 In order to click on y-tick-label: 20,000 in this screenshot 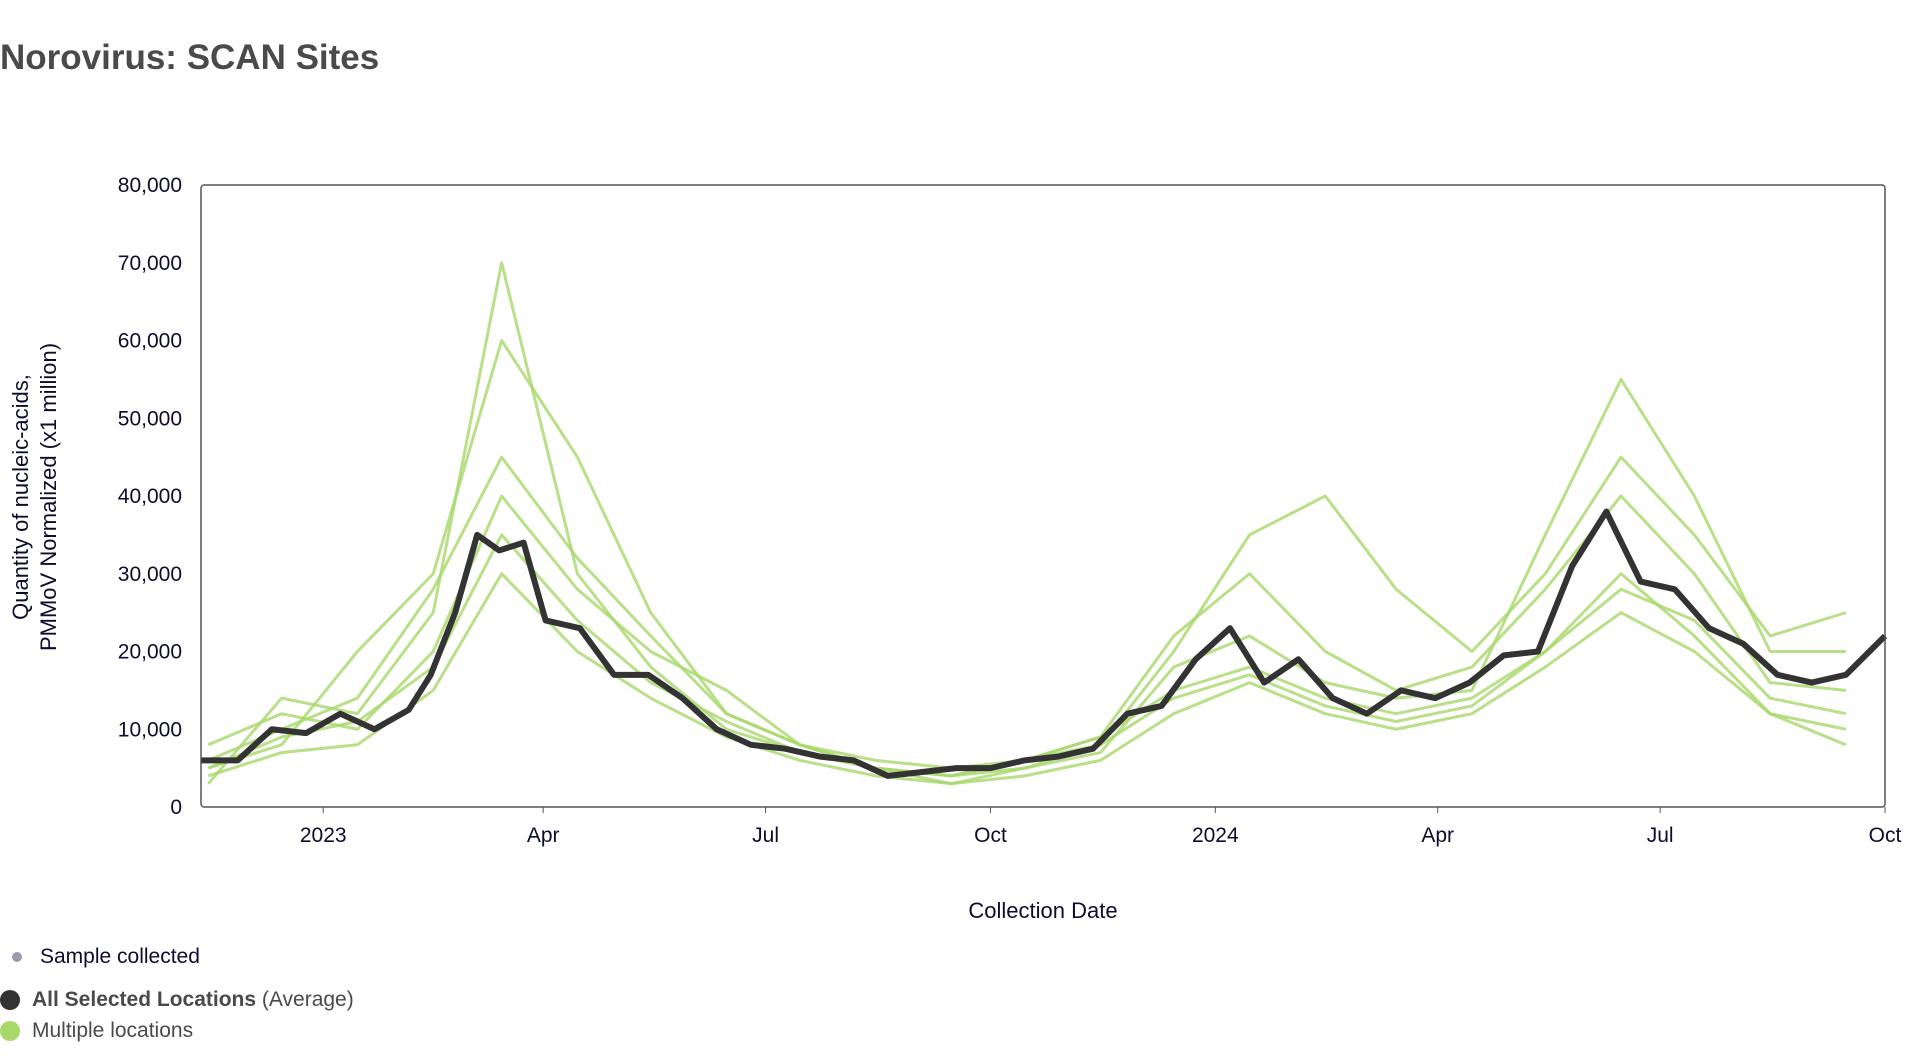, I will do `click(150, 652)`.